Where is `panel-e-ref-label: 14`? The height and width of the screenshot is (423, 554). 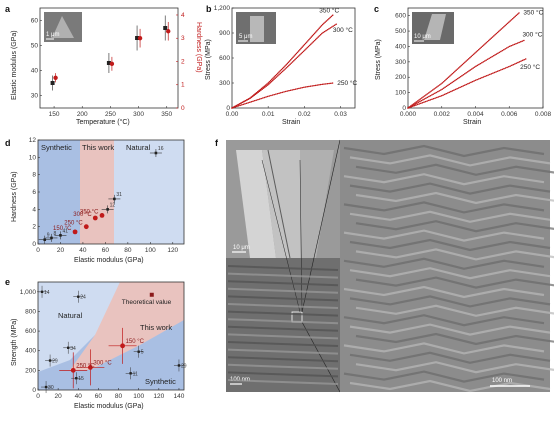
panel-e-ref-label: 14 is located at coordinates (47, 293).